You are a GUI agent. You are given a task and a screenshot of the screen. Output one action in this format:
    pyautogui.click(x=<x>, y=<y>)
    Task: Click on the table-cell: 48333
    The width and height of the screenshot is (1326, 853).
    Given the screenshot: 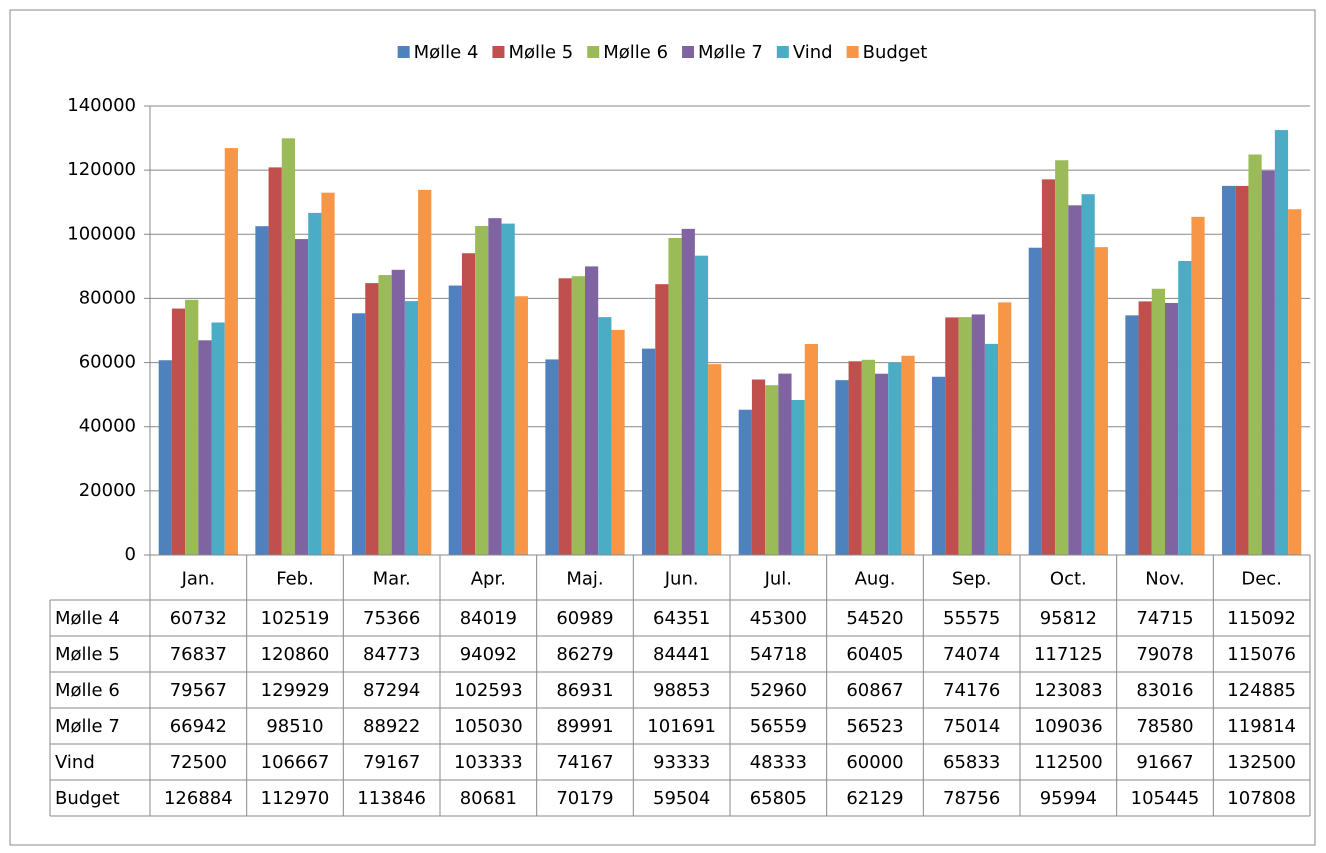 What is the action you would take?
    pyautogui.click(x=778, y=762)
    